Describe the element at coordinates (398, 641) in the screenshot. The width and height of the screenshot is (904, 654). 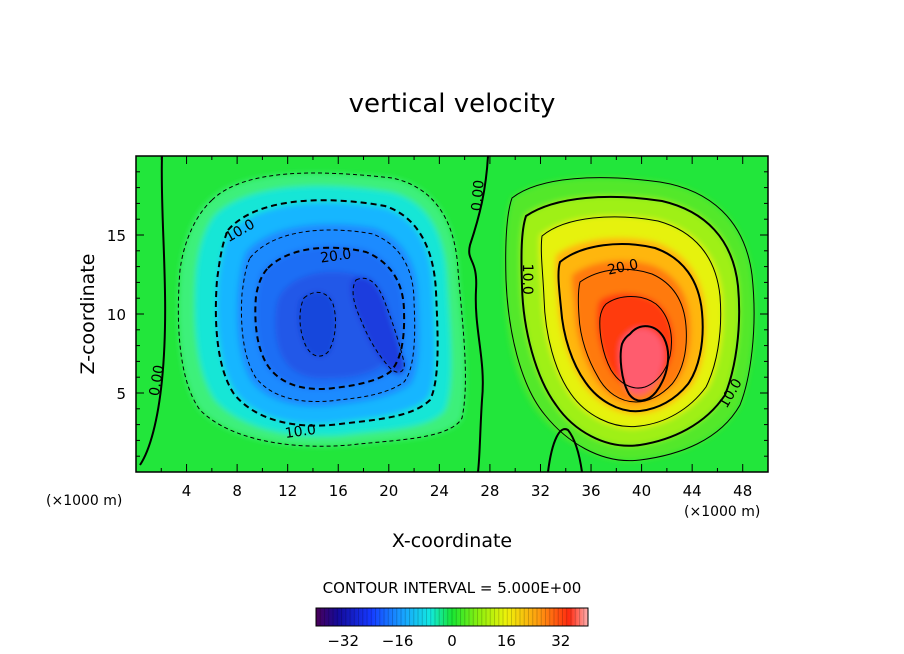
I see `colorbar-tick-label: −16` at that location.